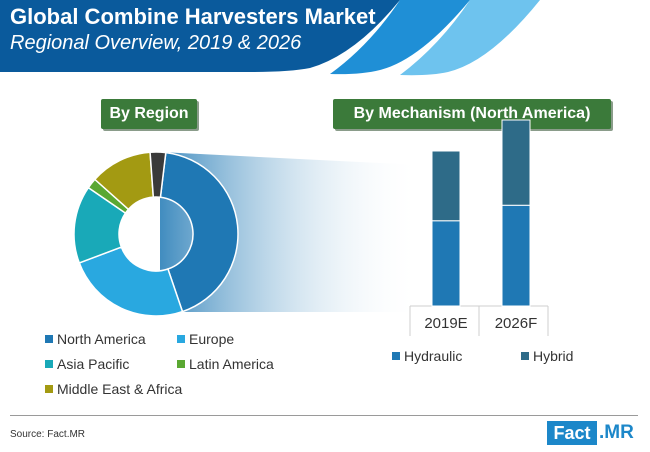  I want to click on logo-fact: Fact, so click(572, 433).